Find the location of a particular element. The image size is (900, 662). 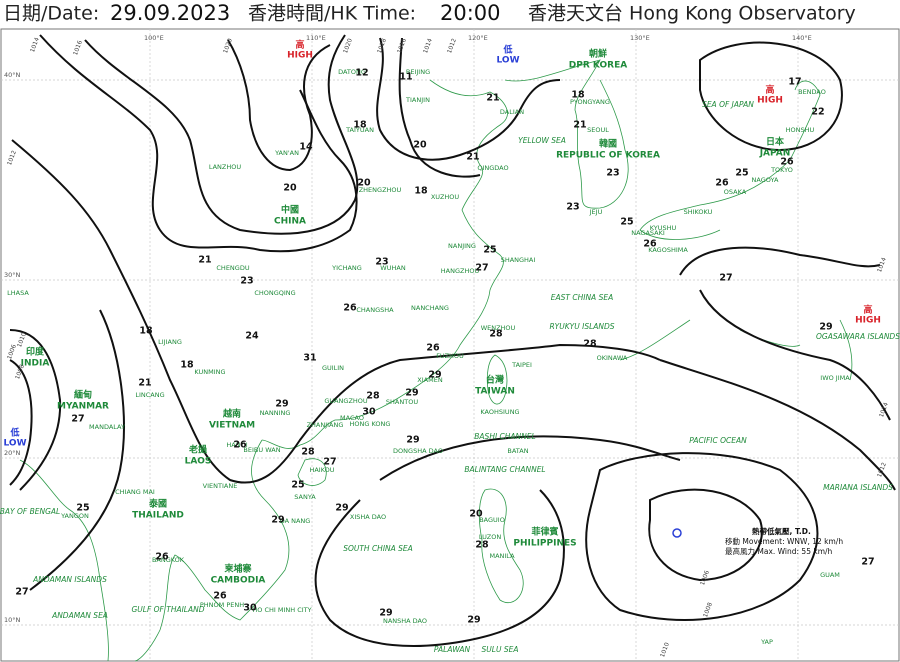

place-label: SEOUL is located at coordinates (598, 130).